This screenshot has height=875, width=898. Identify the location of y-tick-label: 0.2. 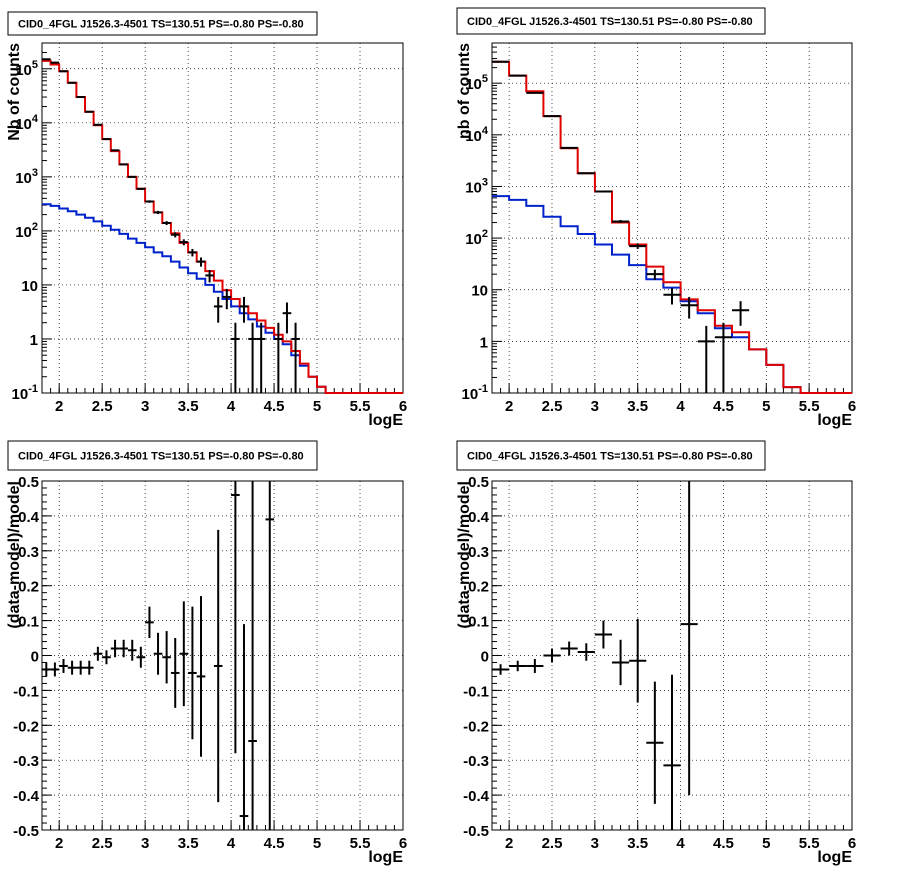
(28, 587).